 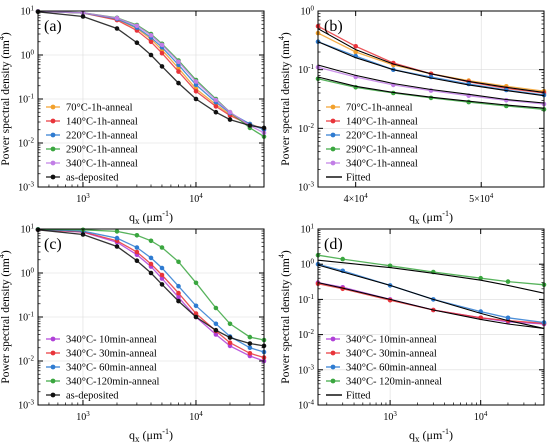 I want to click on legend-label: 290°C-1h-anneal, so click(x=102, y=150).